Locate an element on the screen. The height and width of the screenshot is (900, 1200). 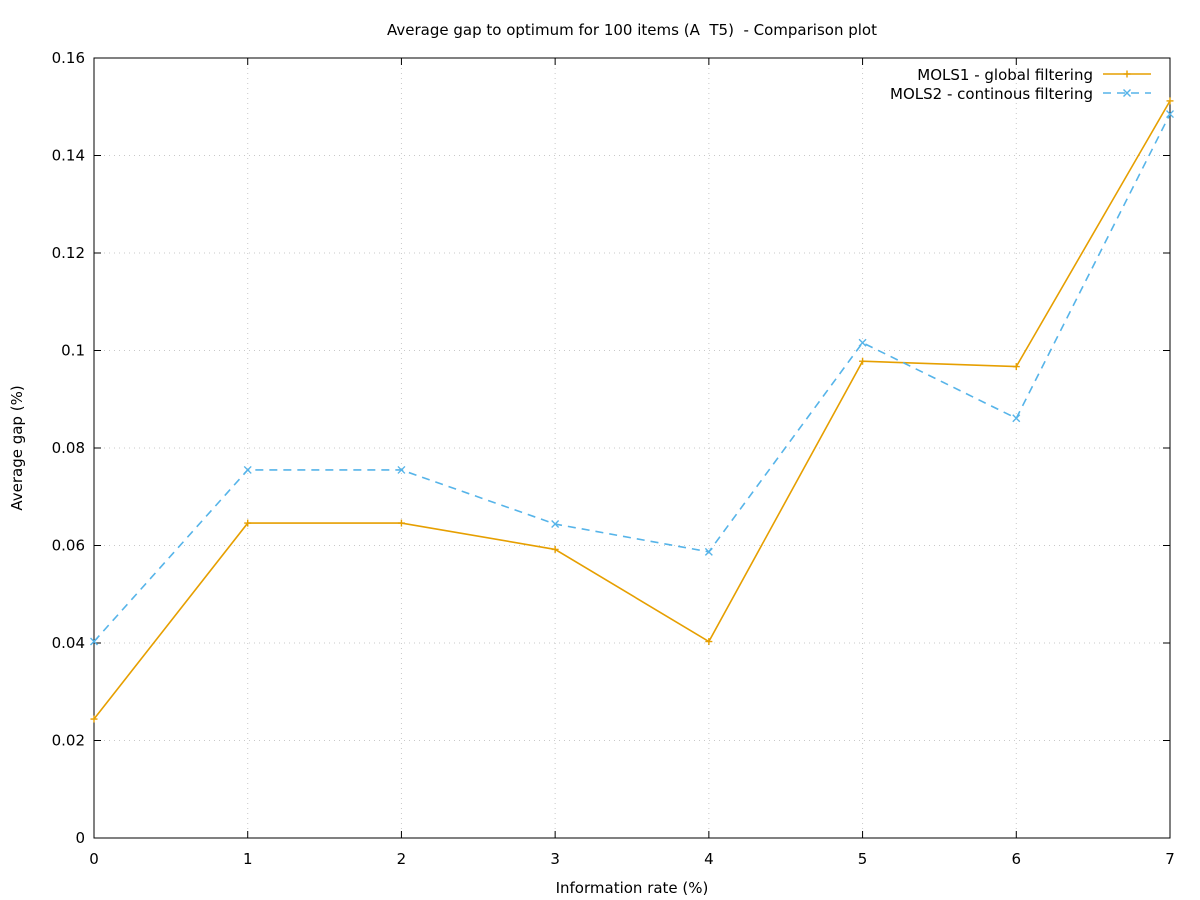
y-tick-label: 0.14 is located at coordinates (68, 156).